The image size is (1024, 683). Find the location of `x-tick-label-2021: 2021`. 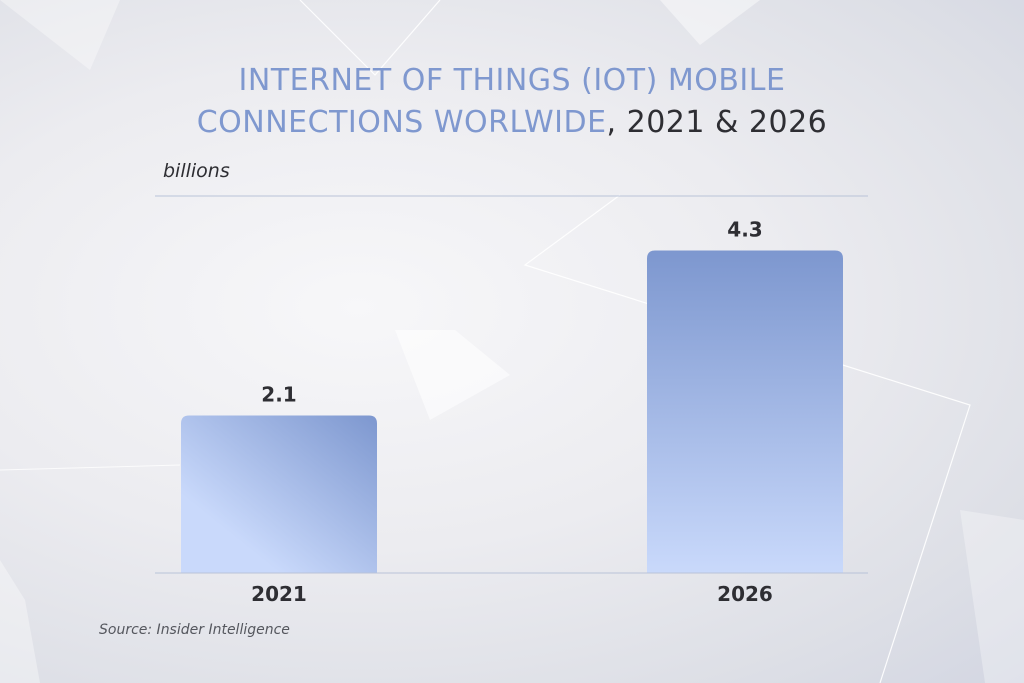

x-tick-label-2021: 2021 is located at coordinates (279, 594).